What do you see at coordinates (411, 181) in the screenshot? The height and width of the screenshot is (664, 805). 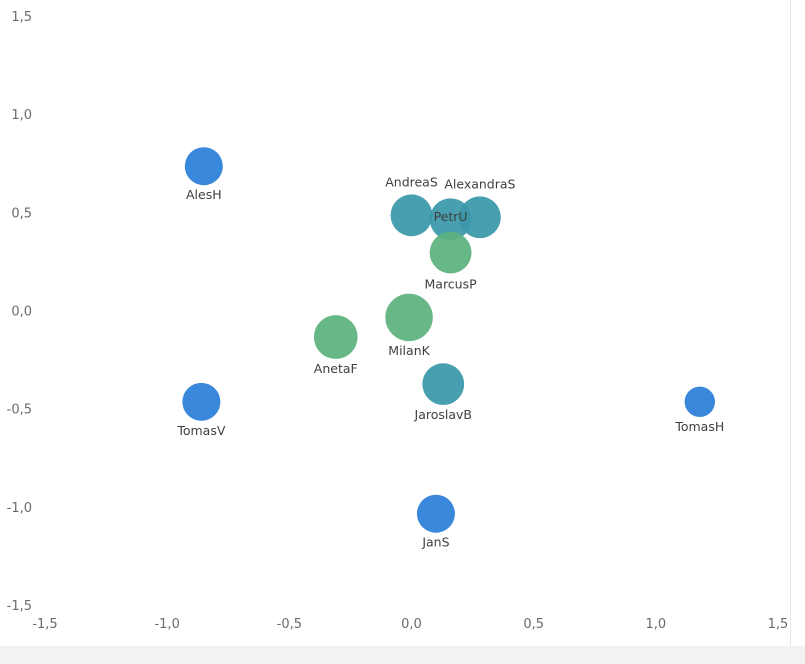 I see `data-label: AndreaS` at bounding box center [411, 181].